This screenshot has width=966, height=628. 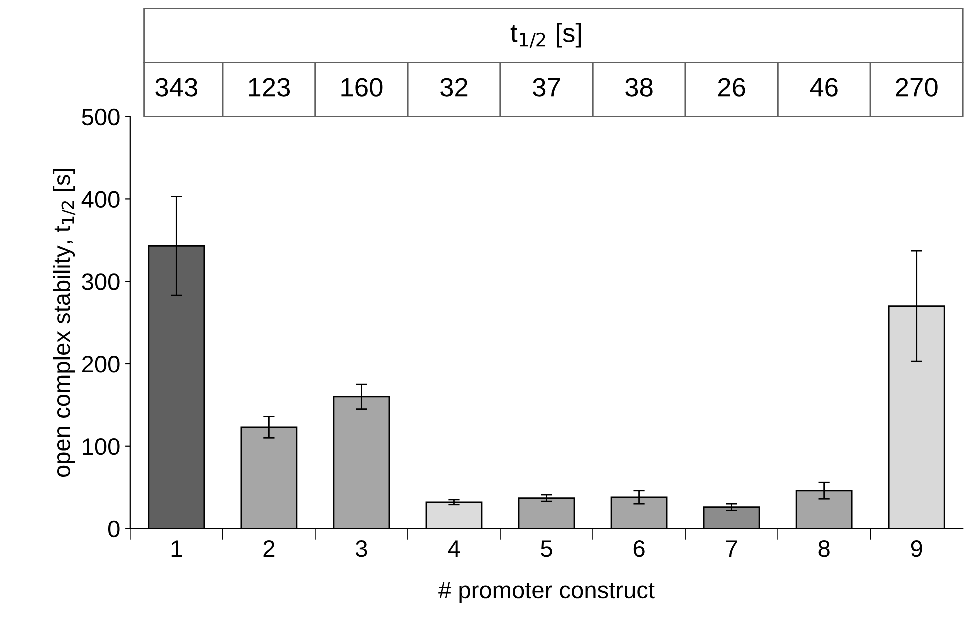 What do you see at coordinates (101, 117) in the screenshot?
I see `y-tick-label: 500` at bounding box center [101, 117].